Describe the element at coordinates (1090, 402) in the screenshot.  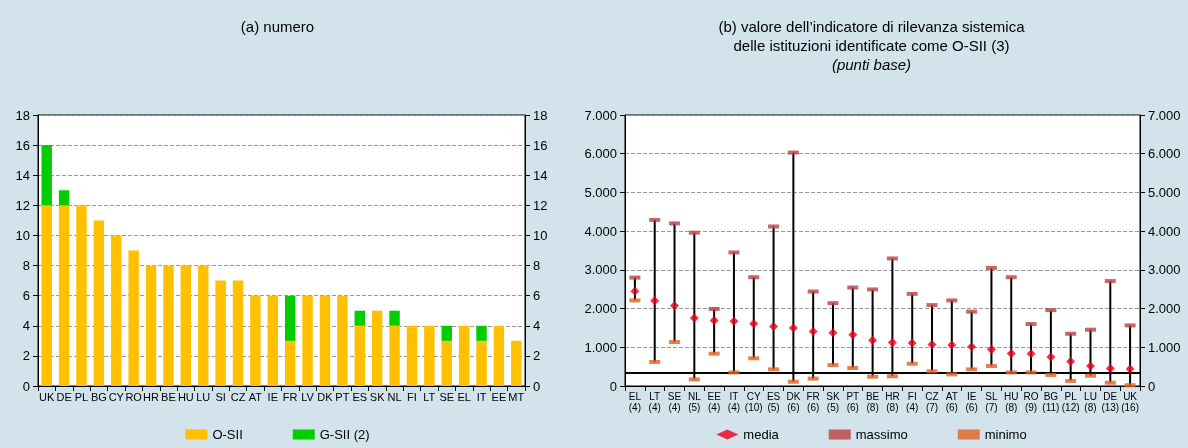
I see `x-tick-label: LU (8)` at that location.